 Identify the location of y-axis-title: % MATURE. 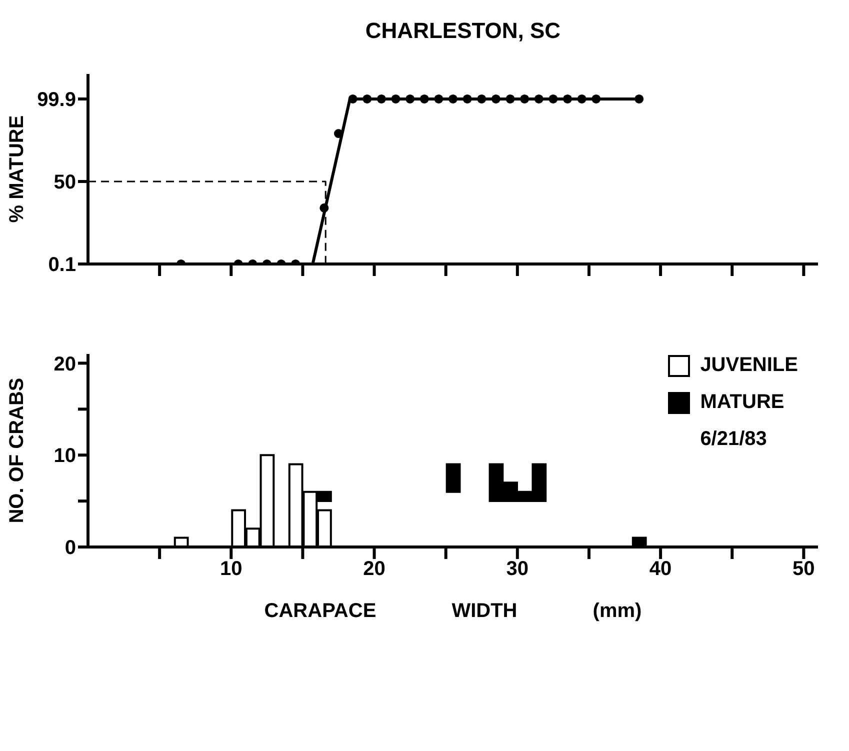
(17, 169).